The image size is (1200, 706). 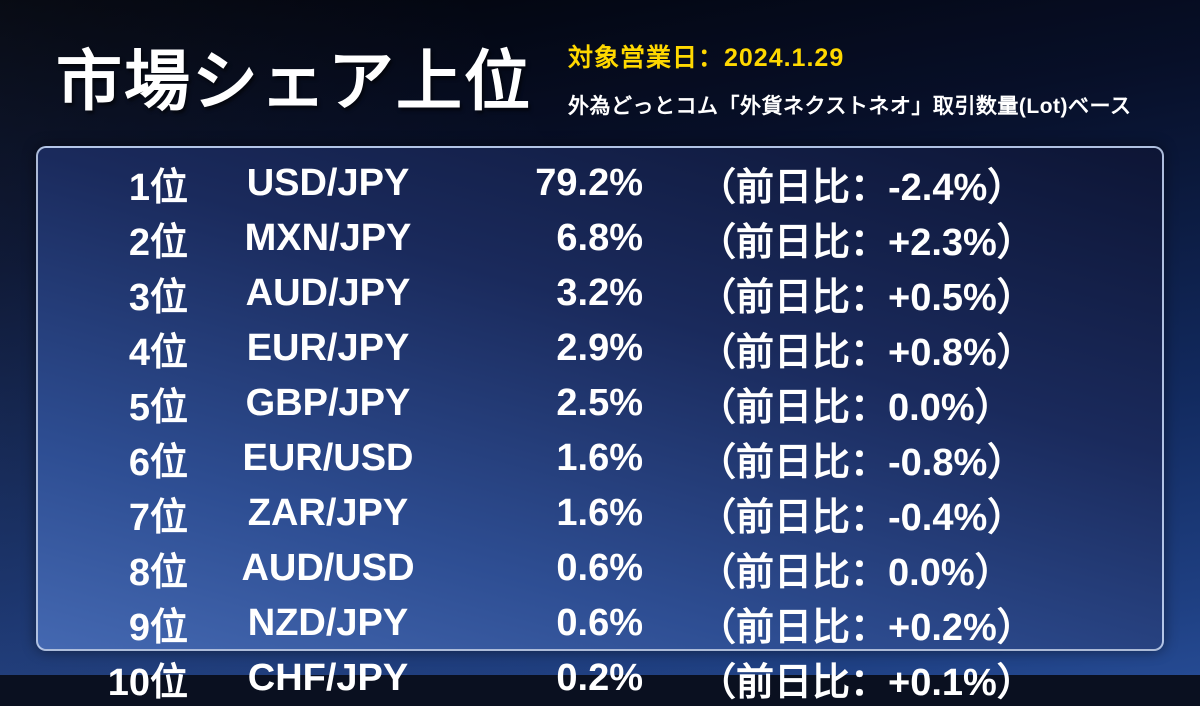 I want to click on table-row: 2位 MXN/JPY 6.8% （前日比：+2.3%）, so click(x=600, y=238).